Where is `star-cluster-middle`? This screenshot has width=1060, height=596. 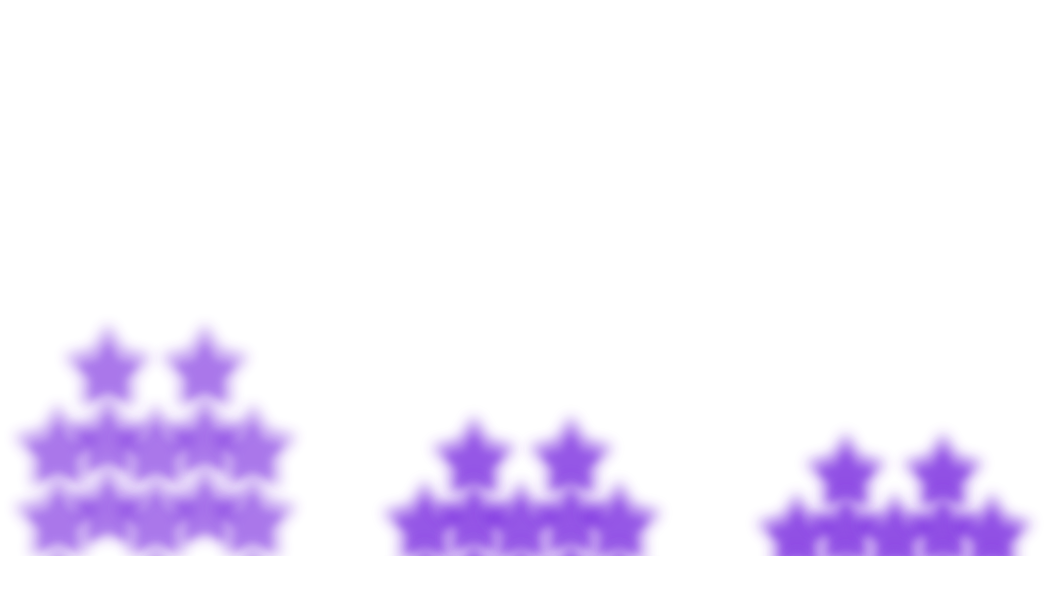
star-cluster-middle is located at coordinates (522, 486).